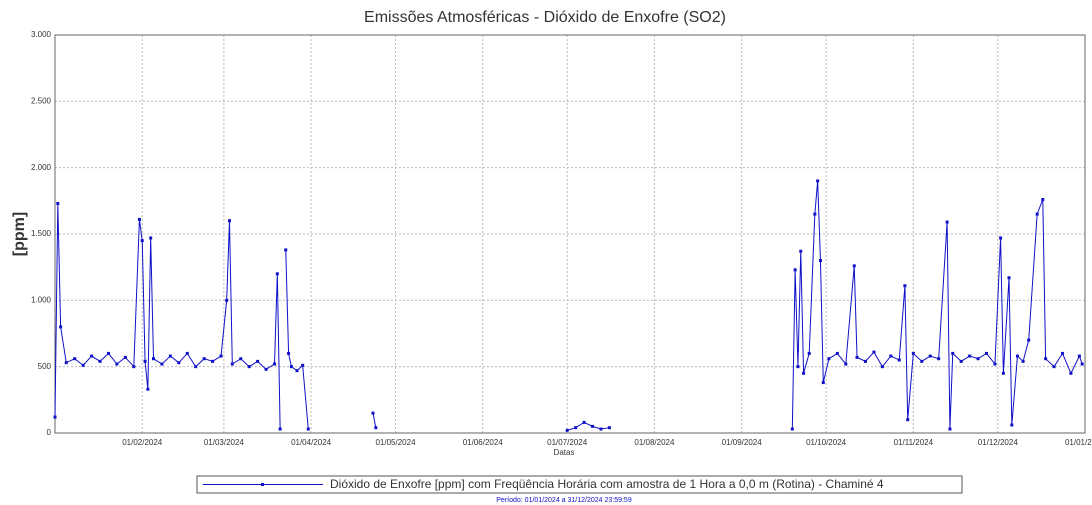 The width and height of the screenshot is (1092, 505). Describe the element at coordinates (311, 442) in the screenshot. I see `x-tick-label: 01/04/2024` at that location.